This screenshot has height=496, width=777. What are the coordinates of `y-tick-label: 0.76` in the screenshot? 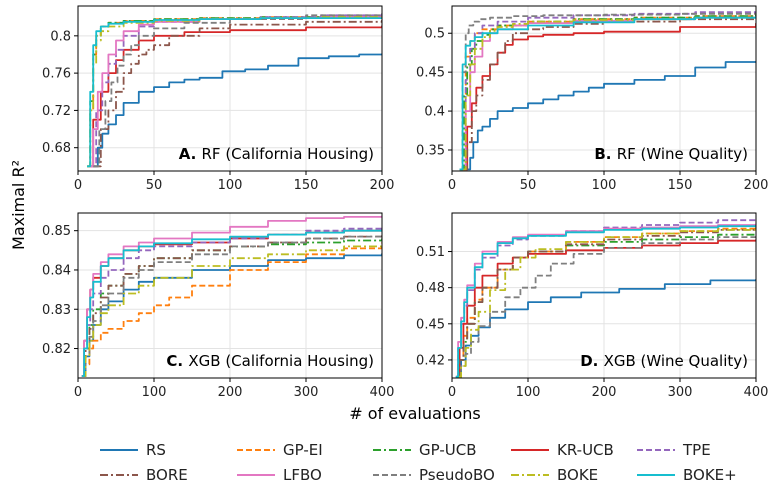 It's located at (56, 74).